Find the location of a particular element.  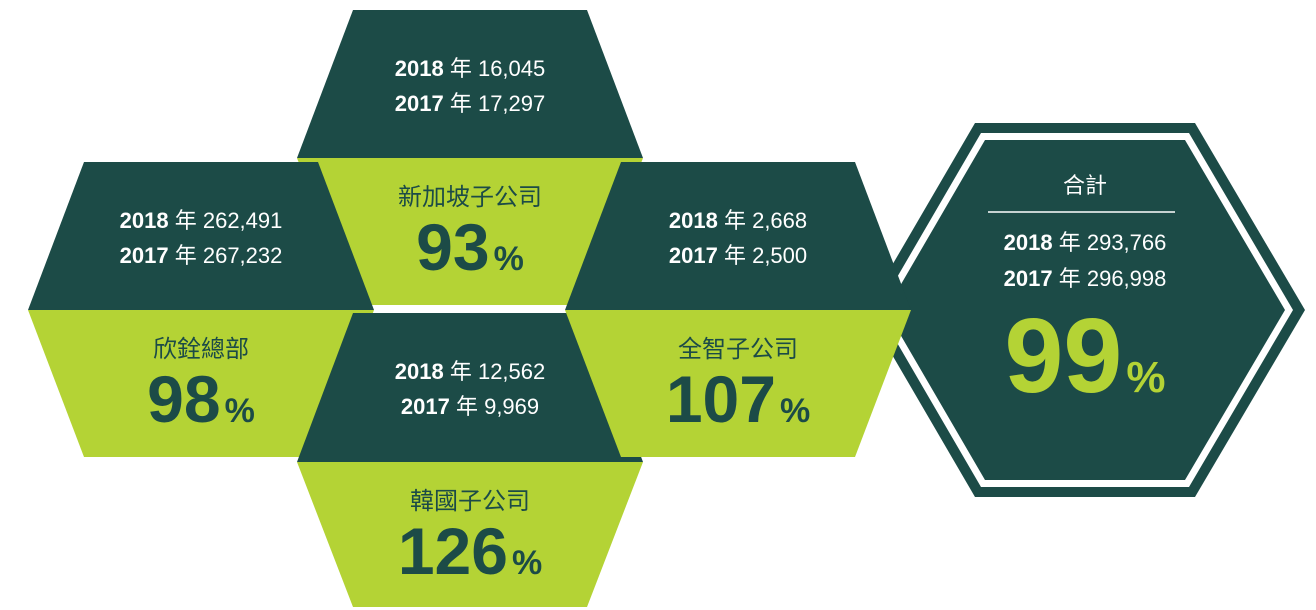

amount: 17,297 is located at coordinates (511, 103).